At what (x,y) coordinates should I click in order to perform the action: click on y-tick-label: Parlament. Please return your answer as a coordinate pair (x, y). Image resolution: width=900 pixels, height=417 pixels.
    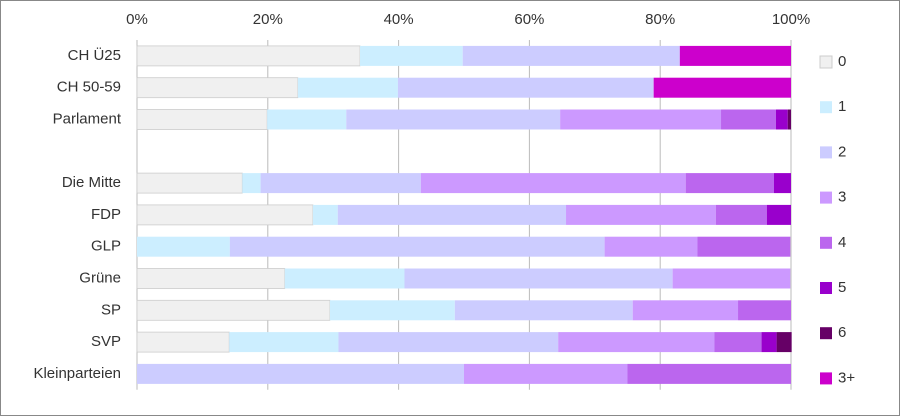
    Looking at the image, I should click on (87, 118).